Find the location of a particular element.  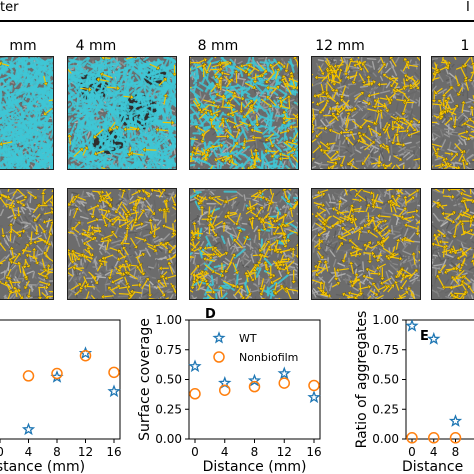

x-axis-label: istance (mm) is located at coordinates (42, 466).